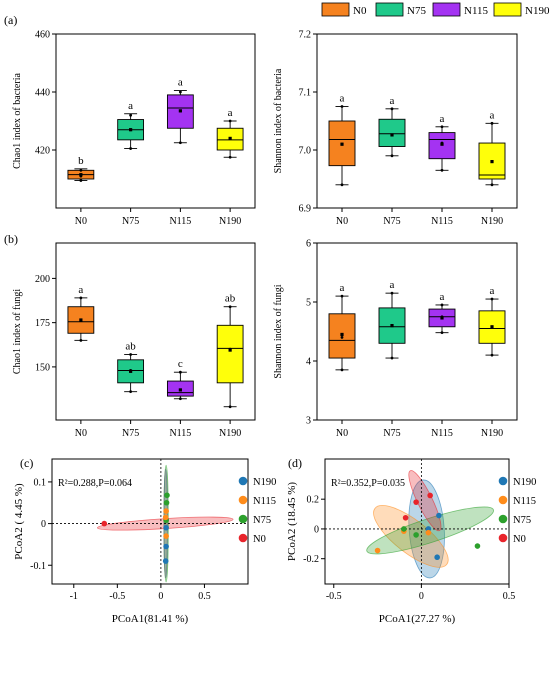 The image size is (550, 685). Describe the element at coordinates (180, 221) in the screenshot. I see `x-tick-label: N115` at that location.